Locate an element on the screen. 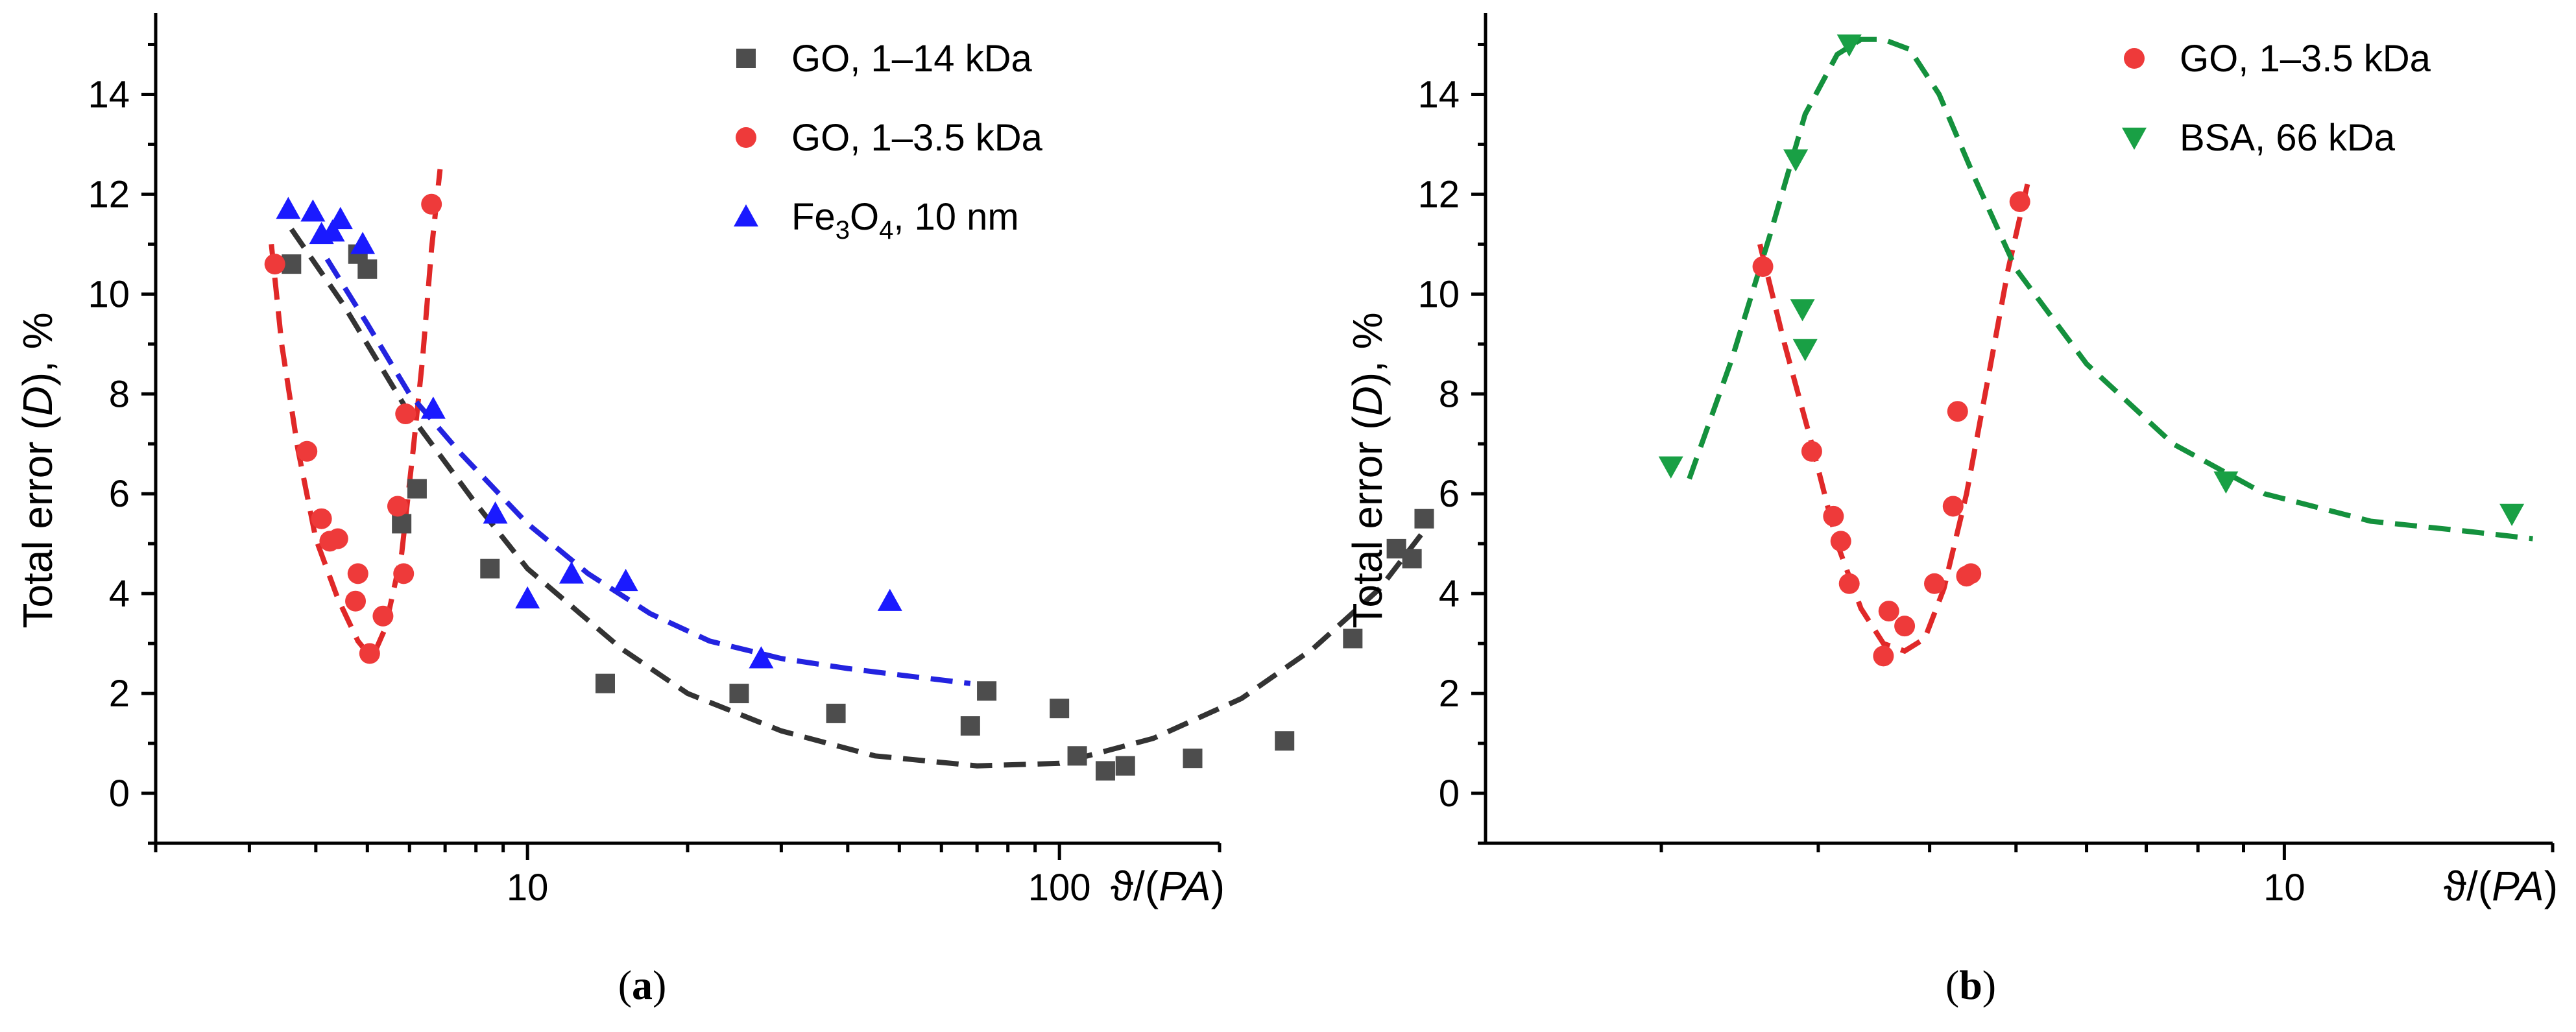 Image resolution: width=2576 pixels, height=1032 pixels. subscript: 3 is located at coordinates (843, 231).